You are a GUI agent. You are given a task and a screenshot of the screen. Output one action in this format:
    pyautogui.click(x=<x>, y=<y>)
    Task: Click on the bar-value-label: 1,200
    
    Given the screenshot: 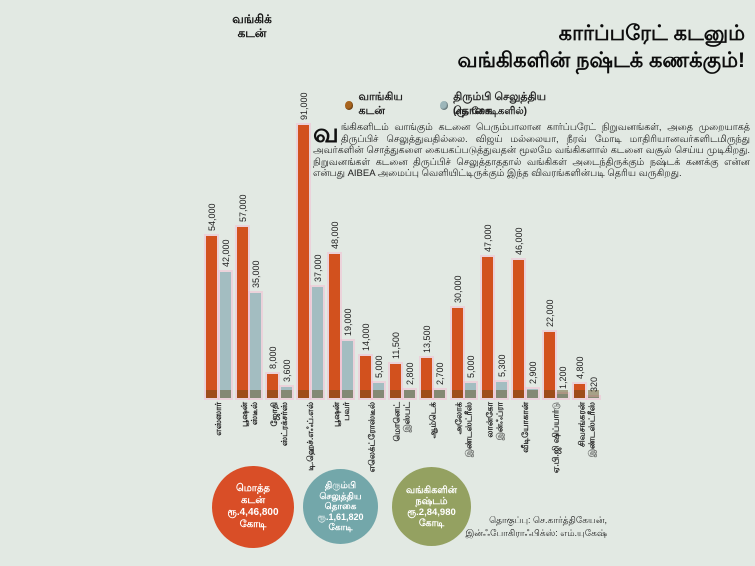 What is the action you would take?
    pyautogui.click(x=563, y=378)
    